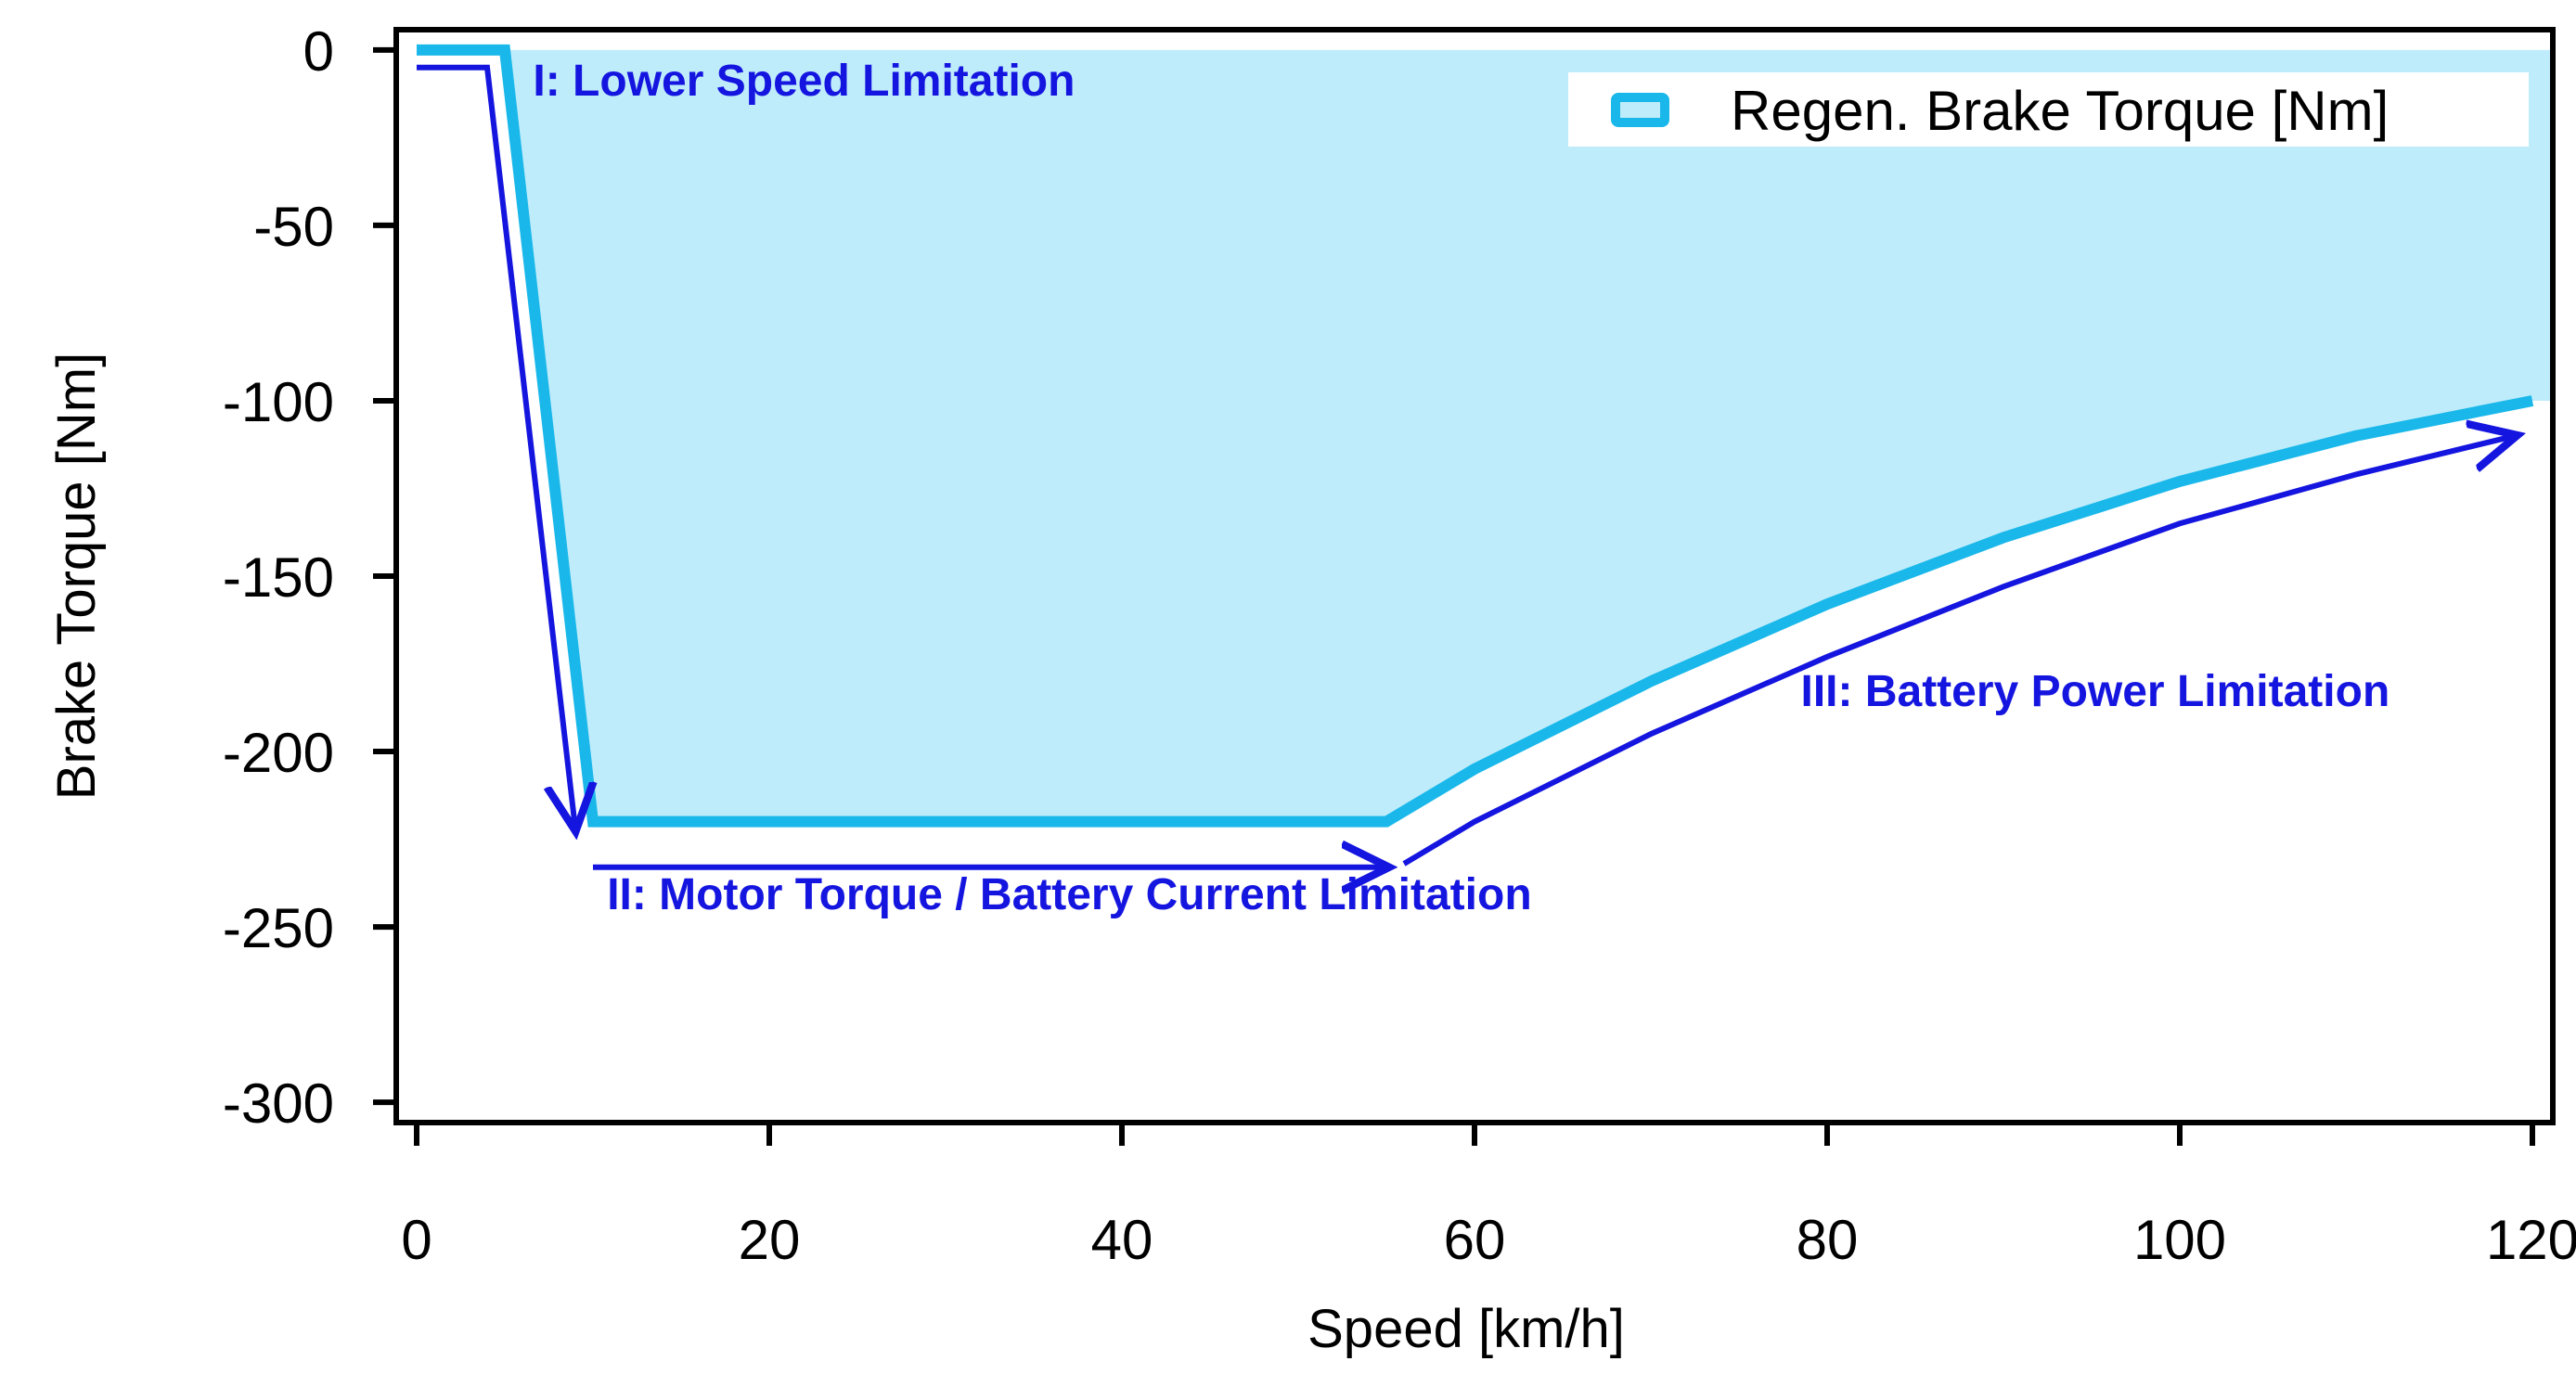 The height and width of the screenshot is (1374, 2576). I want to click on y-tick-label: -150, so click(278, 577).